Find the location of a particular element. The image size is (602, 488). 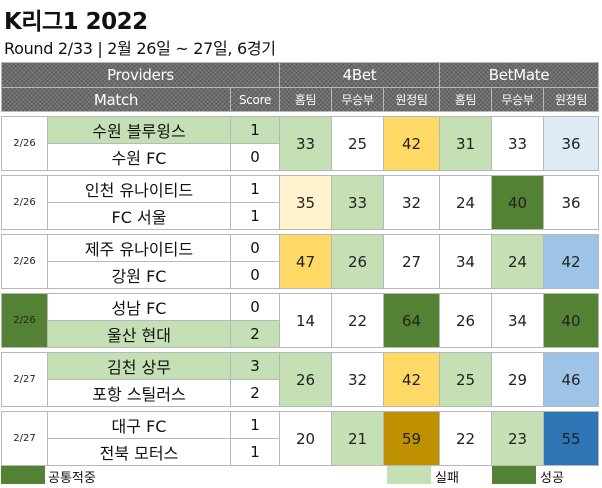

match-row: 2/26 제주 유나이티드 0 47 26 27 34 24 42 is located at coordinates (300, 261).